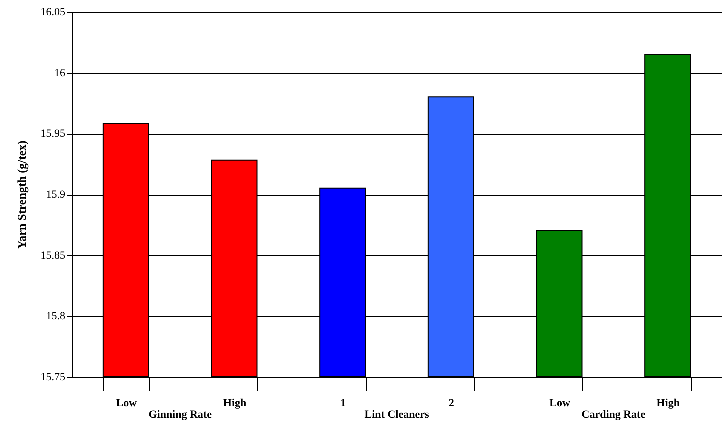  What do you see at coordinates (53, 256) in the screenshot?
I see `y-tick-label: 15.85` at bounding box center [53, 256].